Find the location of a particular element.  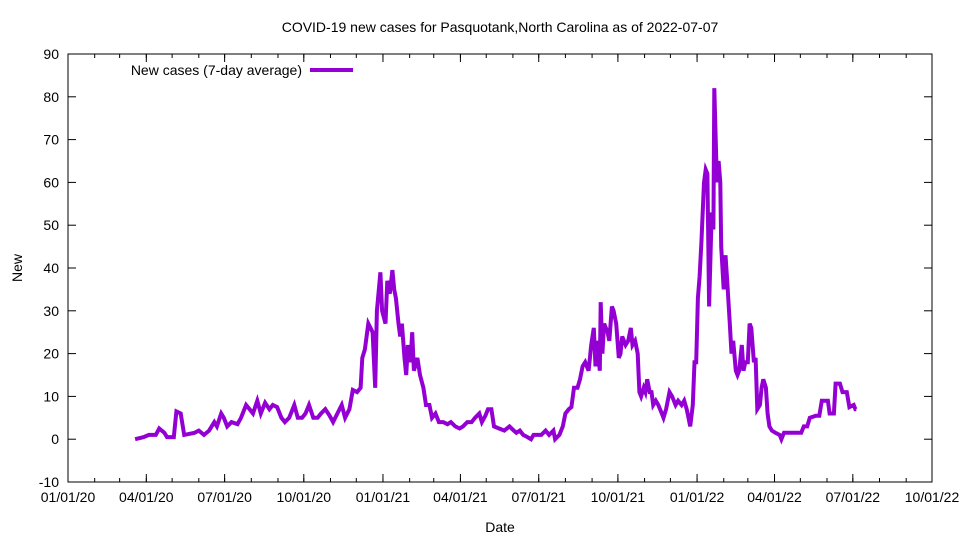

x-tick-label: 01/01/20 is located at coordinates (68, 497).